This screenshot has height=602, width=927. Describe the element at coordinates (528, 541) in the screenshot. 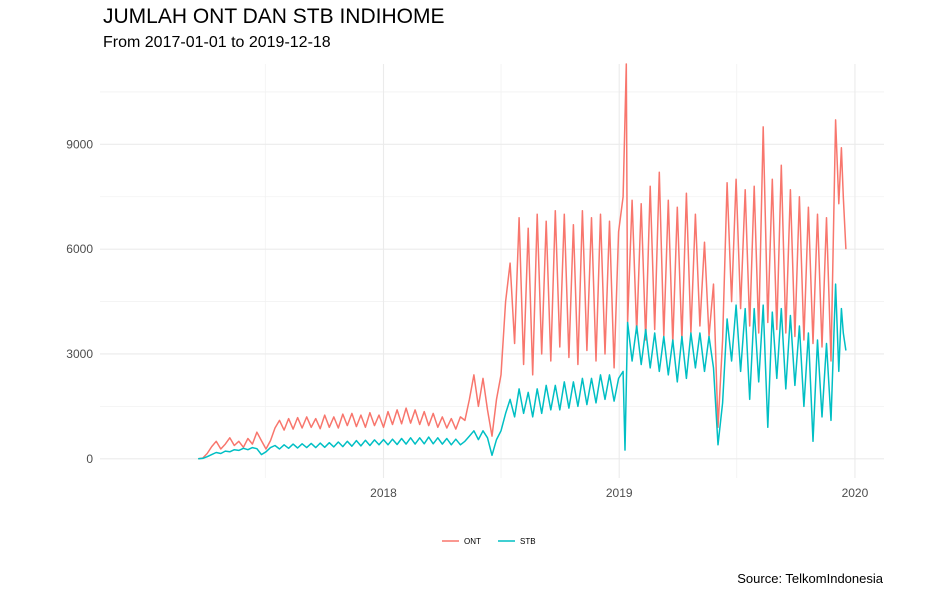

I see `legend-label-stb: STB` at that location.